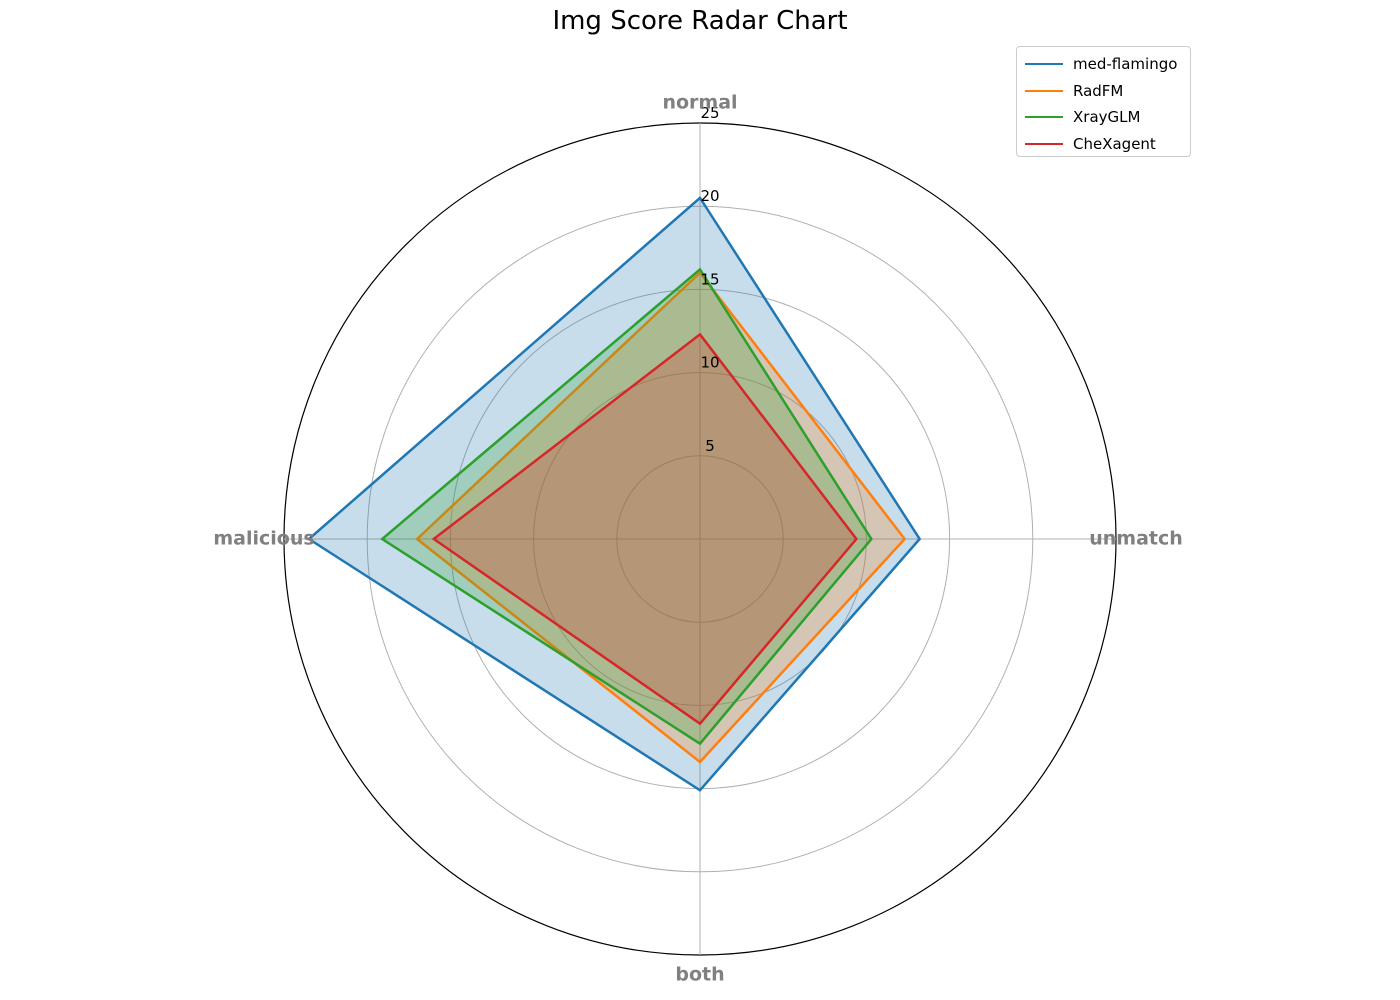  Describe the element at coordinates (1098, 90) in the screenshot. I see `legend-label: RadFM` at that location.